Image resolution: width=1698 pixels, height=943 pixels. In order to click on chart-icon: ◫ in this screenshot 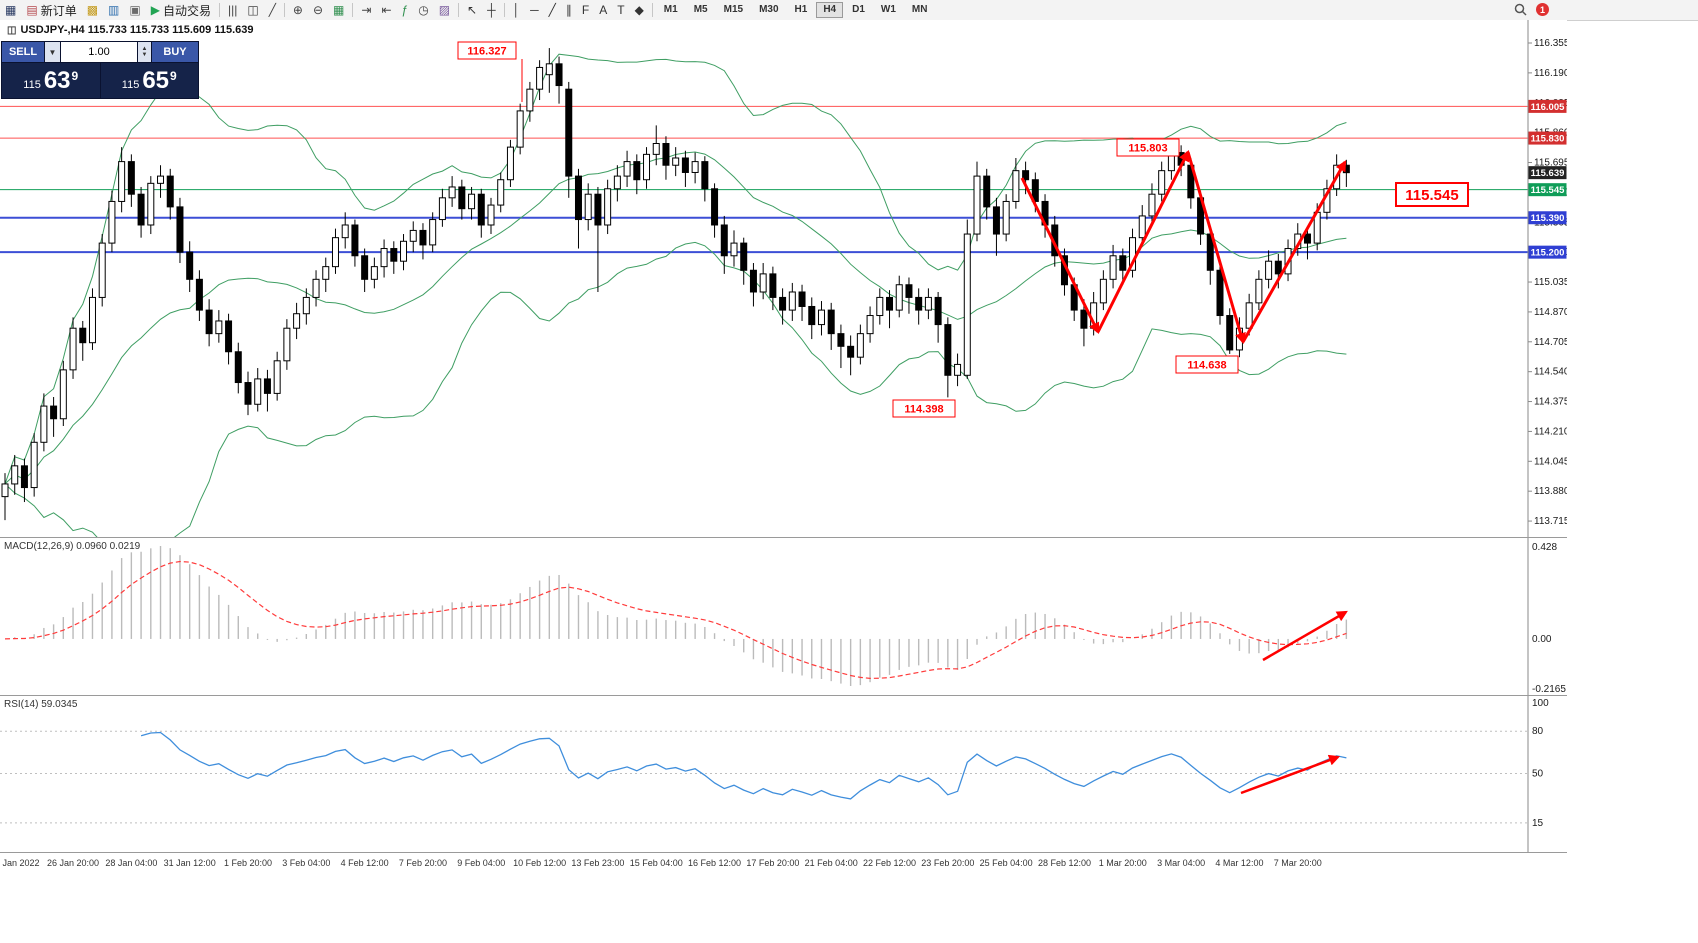, I will do `click(12, 30)`.